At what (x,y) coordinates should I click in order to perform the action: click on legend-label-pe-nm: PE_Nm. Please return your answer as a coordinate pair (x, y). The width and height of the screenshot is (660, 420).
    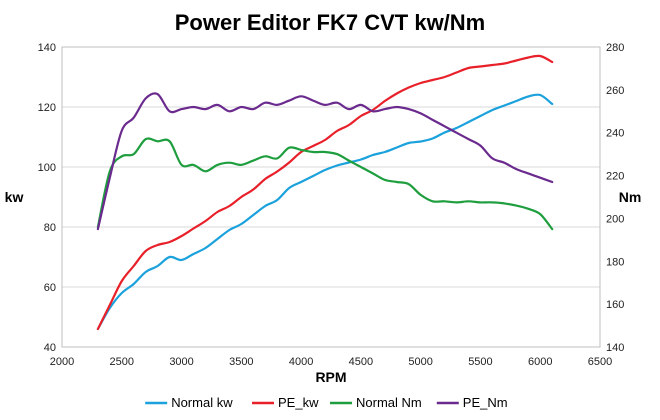
    Looking at the image, I should click on (485, 402).